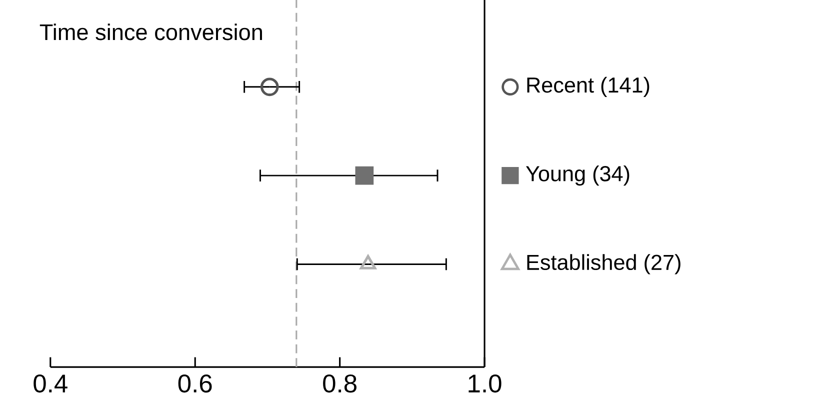 This screenshot has height=417, width=821. What do you see at coordinates (195, 383) in the screenshot?
I see `x-tick-label: 0.6` at bounding box center [195, 383].